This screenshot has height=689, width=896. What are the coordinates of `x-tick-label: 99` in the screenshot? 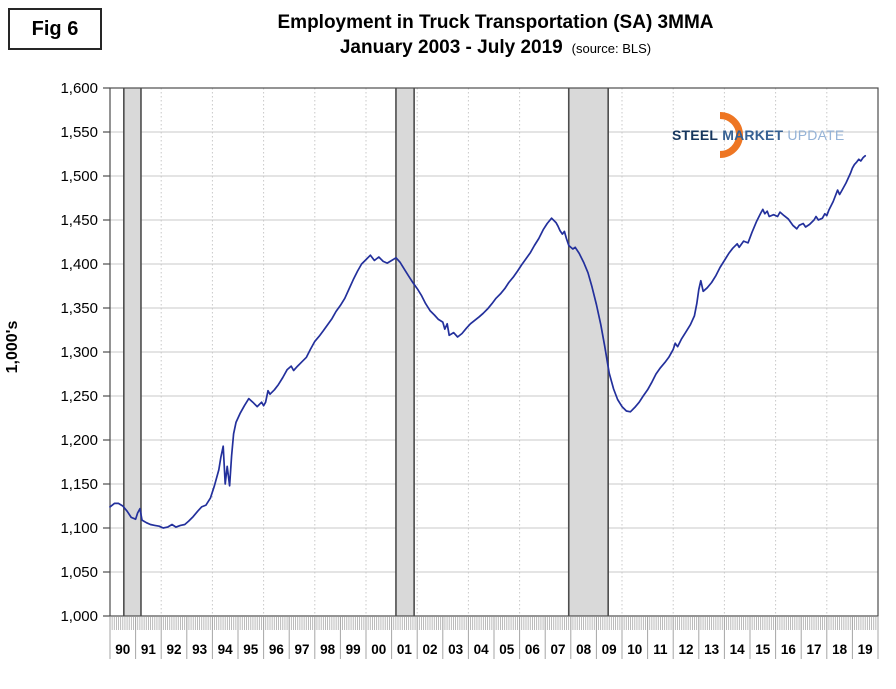 It's located at (353, 649).